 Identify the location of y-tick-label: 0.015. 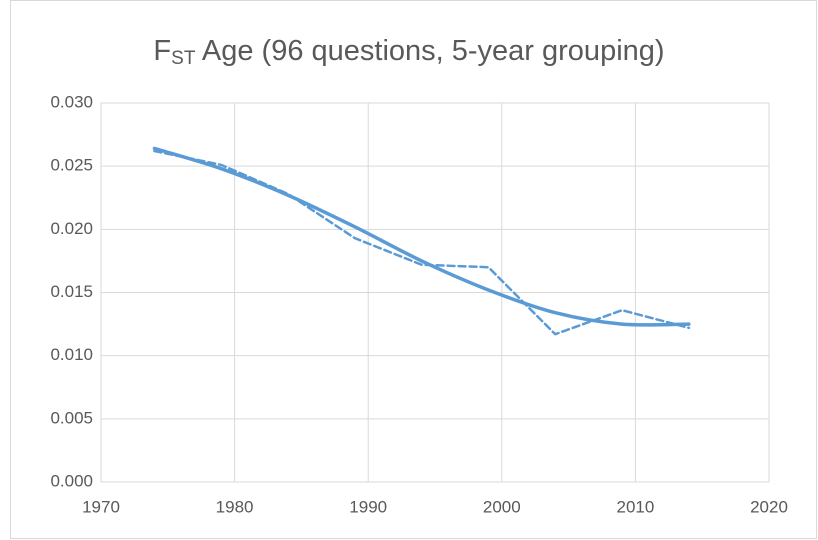
(71, 291).